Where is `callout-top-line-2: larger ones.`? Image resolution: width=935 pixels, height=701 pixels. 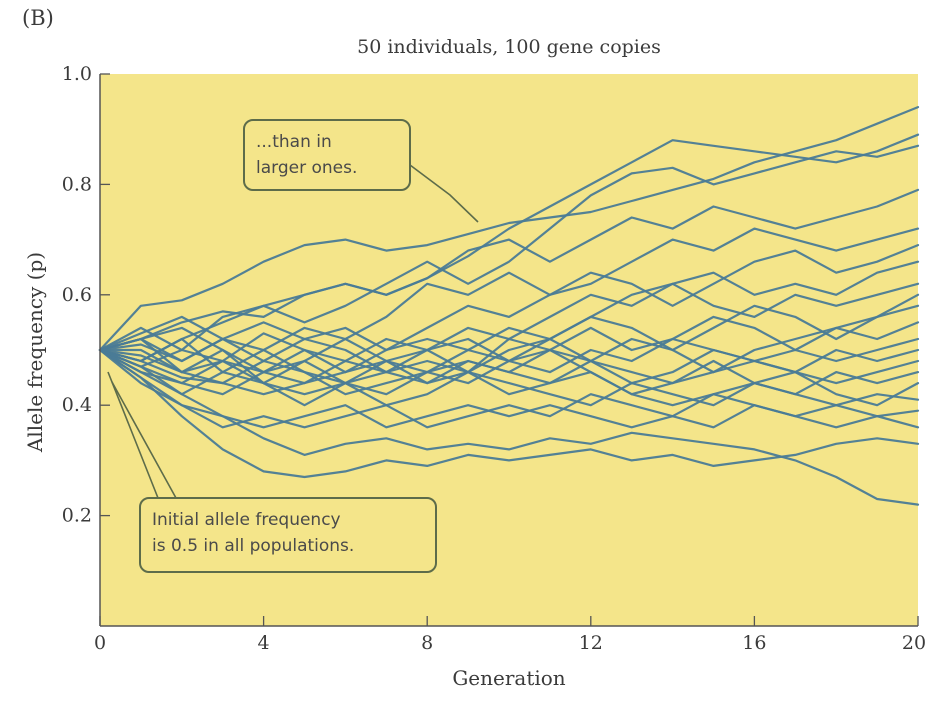
callout-top-line-2: larger ones. is located at coordinates (306, 168).